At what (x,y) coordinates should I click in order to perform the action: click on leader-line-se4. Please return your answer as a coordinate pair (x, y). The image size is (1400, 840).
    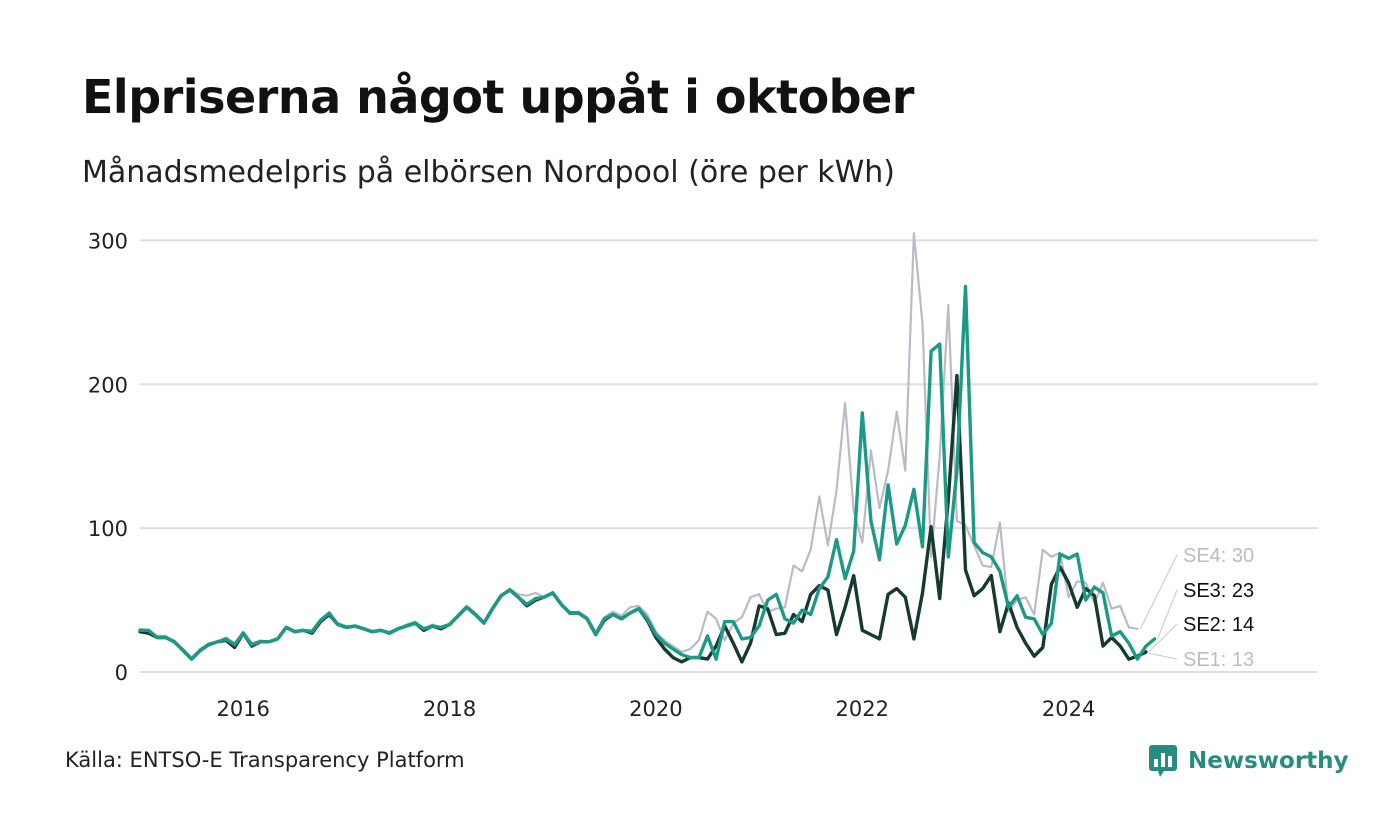
    Looking at the image, I should click on (1158, 592).